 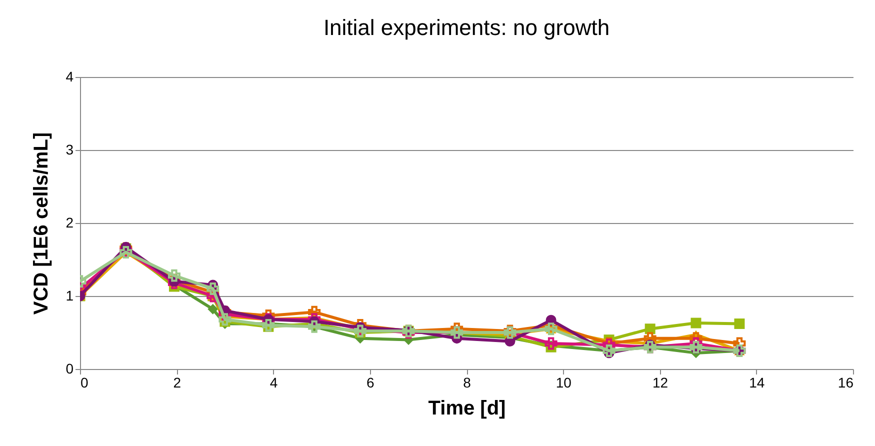 I want to click on x-tick-label: 6, so click(x=370, y=382).